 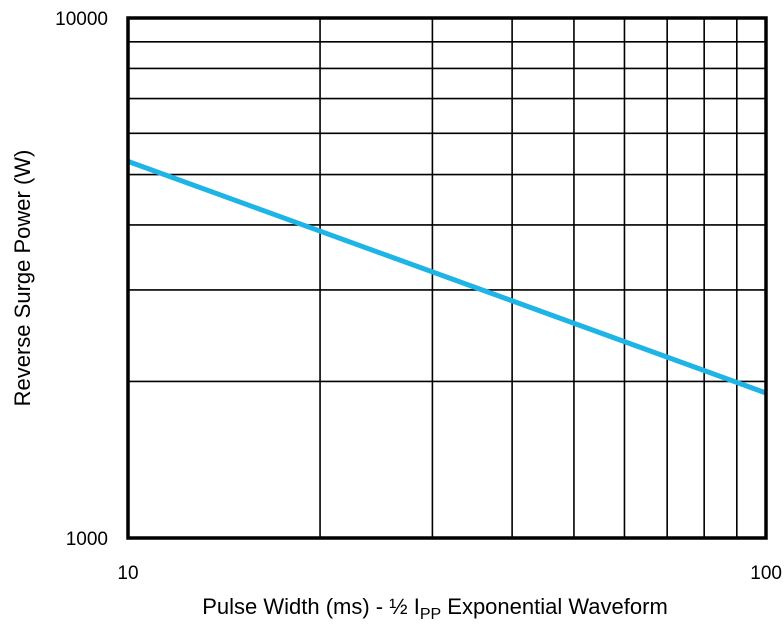 What do you see at coordinates (22, 278) in the screenshot?
I see `y-axis-title: Reverse Surge Power (W)` at bounding box center [22, 278].